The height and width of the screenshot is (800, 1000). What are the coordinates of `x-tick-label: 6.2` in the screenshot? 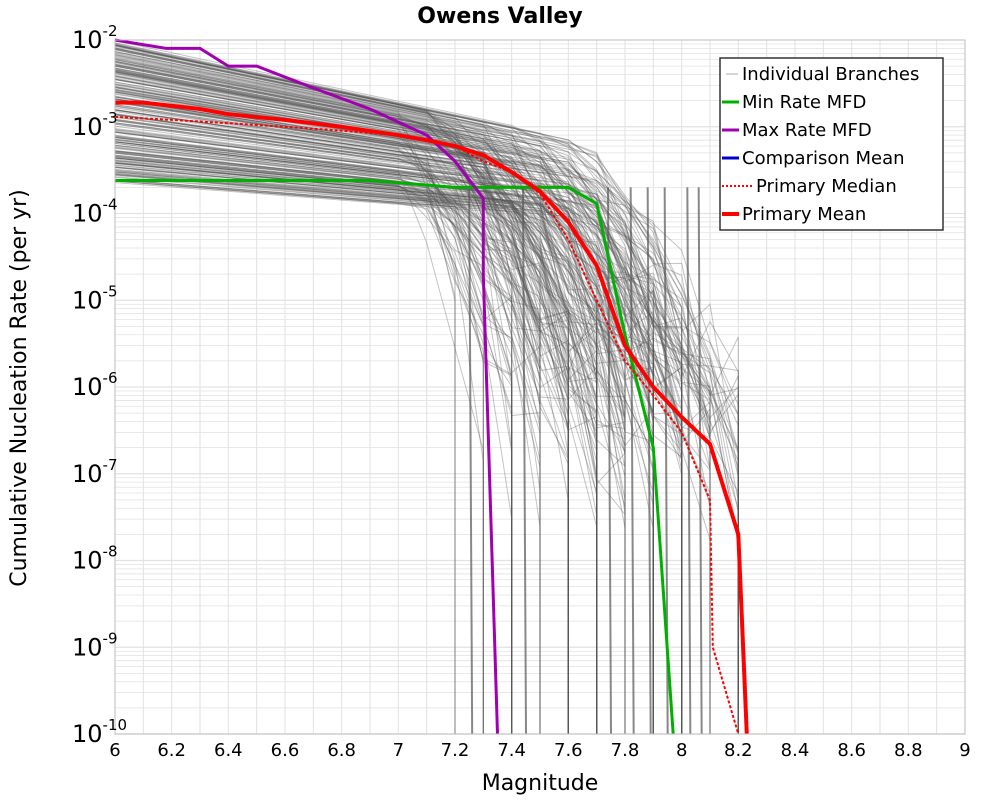 It's located at (171, 750).